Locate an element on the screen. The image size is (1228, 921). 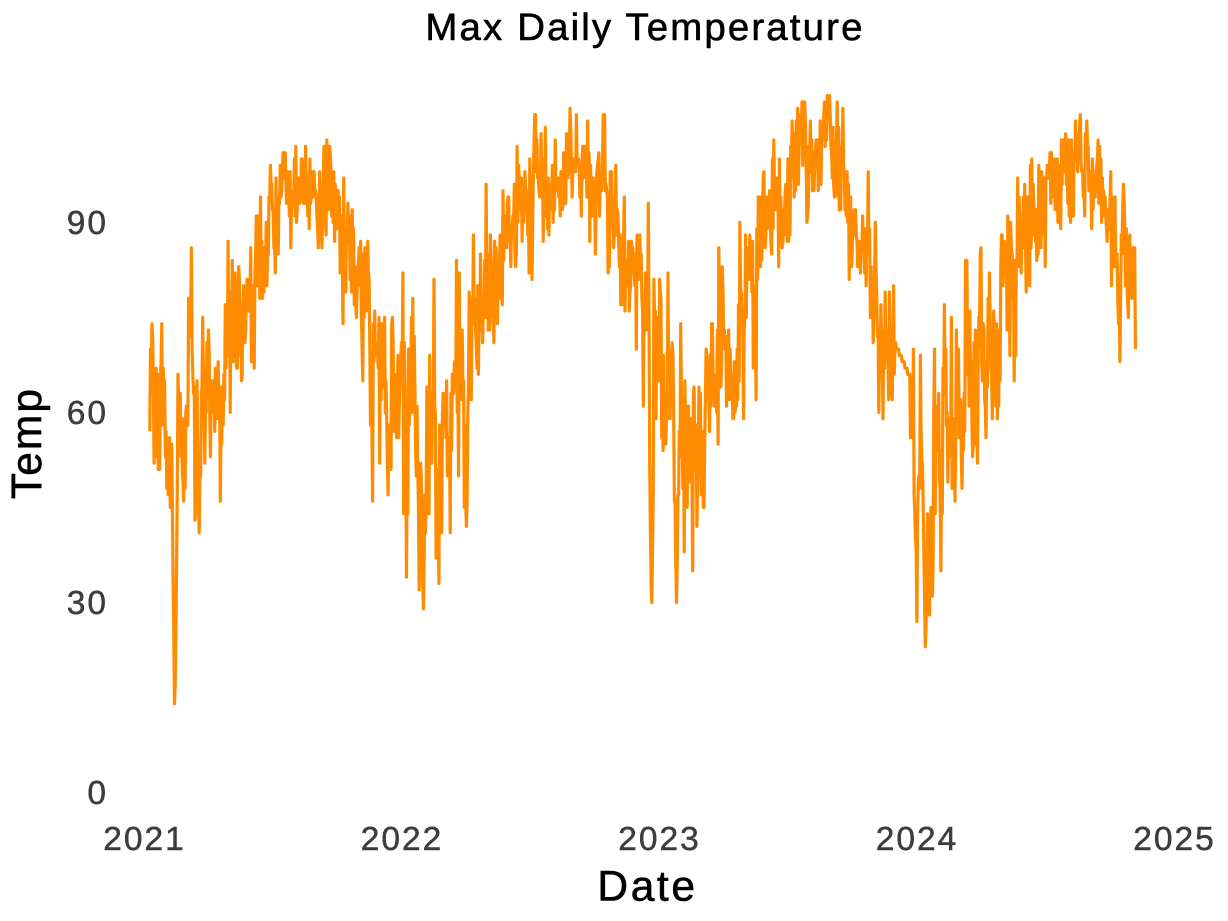
svg-text: 2022 is located at coordinates (402, 839).